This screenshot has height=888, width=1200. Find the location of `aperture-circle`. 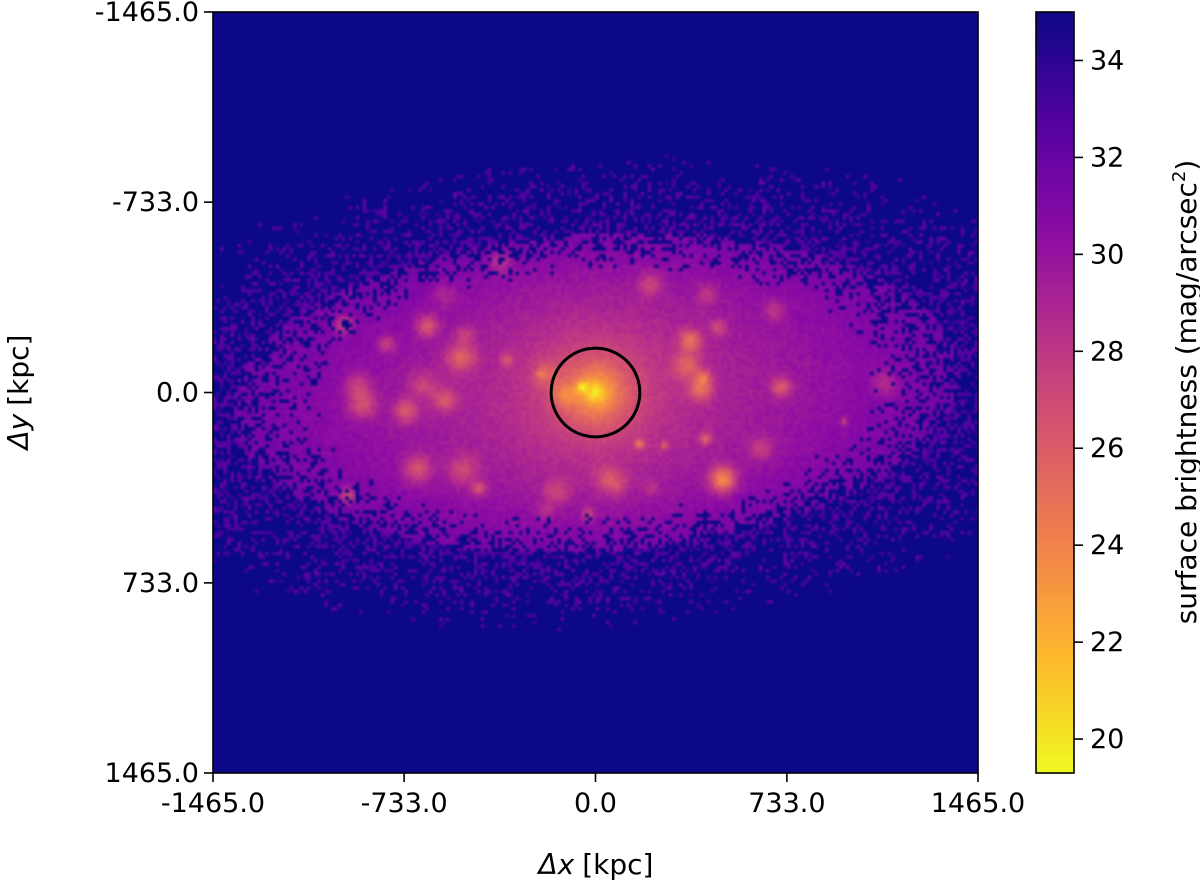

aperture-circle is located at coordinates (595, 392).